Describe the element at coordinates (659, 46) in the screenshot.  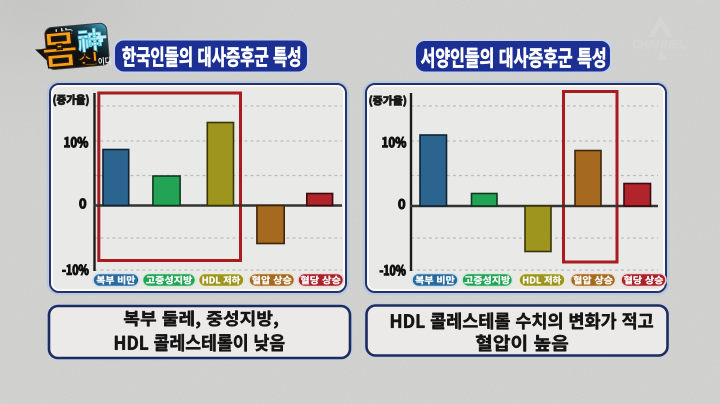
I see `svg-text: CHANNEL` at that location.